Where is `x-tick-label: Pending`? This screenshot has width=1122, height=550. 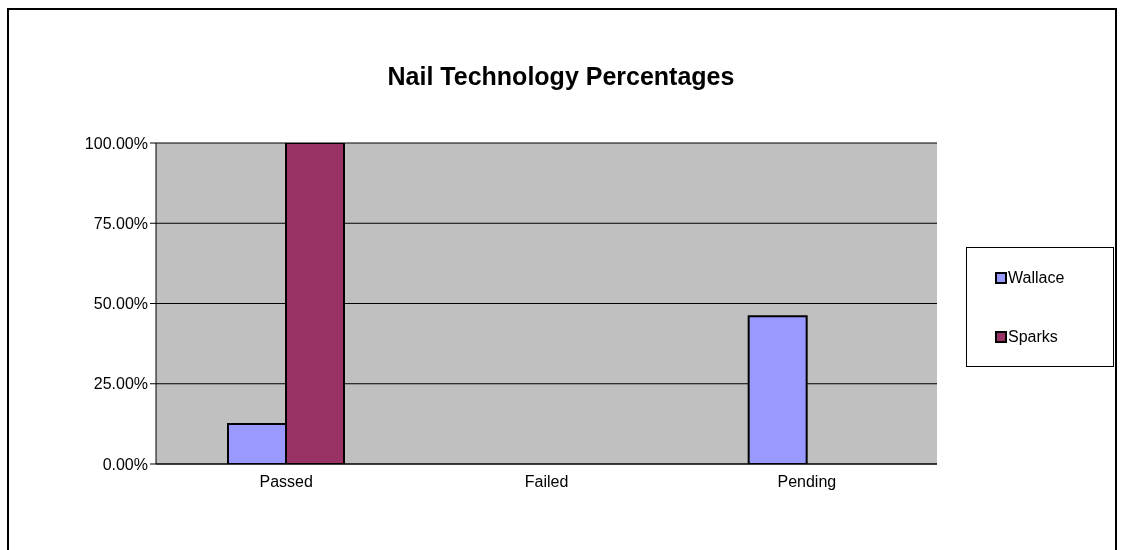
x-tick-label: Pending is located at coordinates (807, 482).